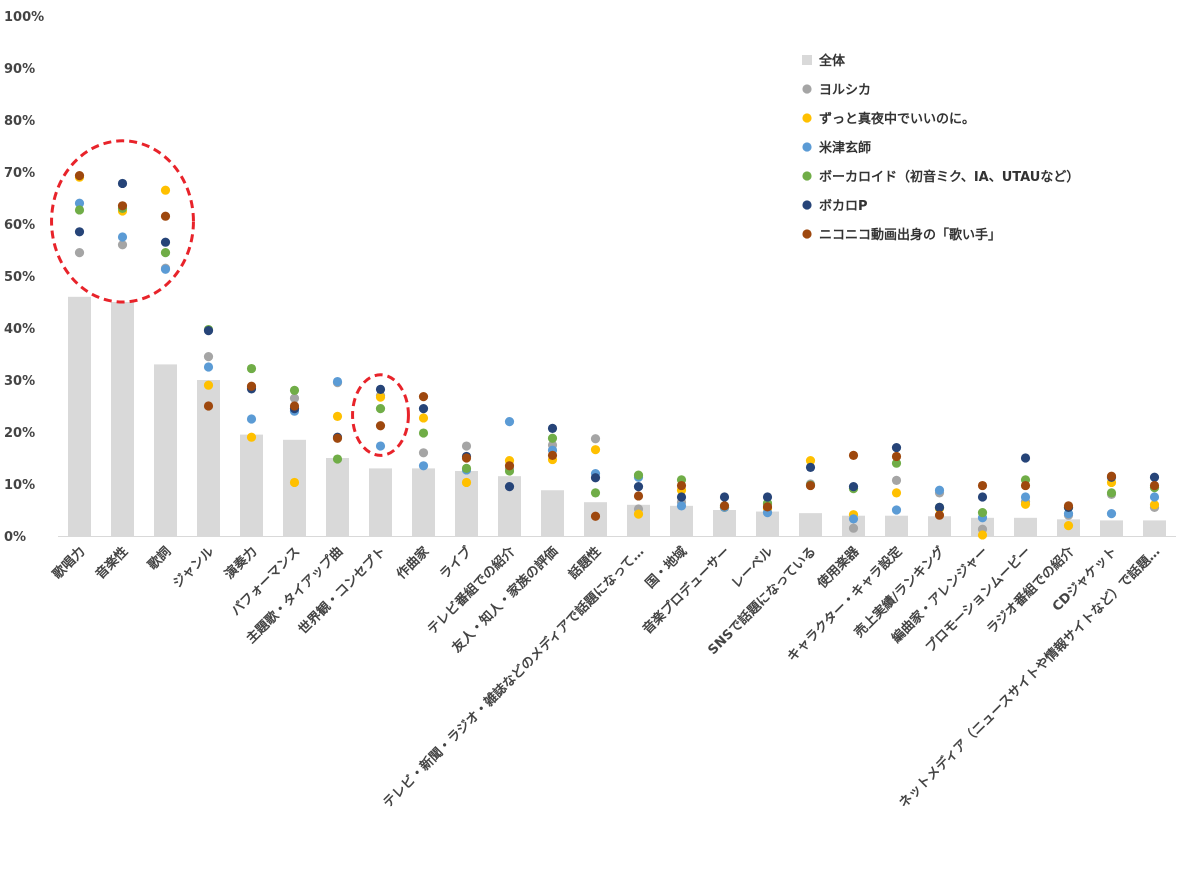 The height and width of the screenshot is (889, 1200). I want to click on y-tick-label: 100%, so click(24, 17).